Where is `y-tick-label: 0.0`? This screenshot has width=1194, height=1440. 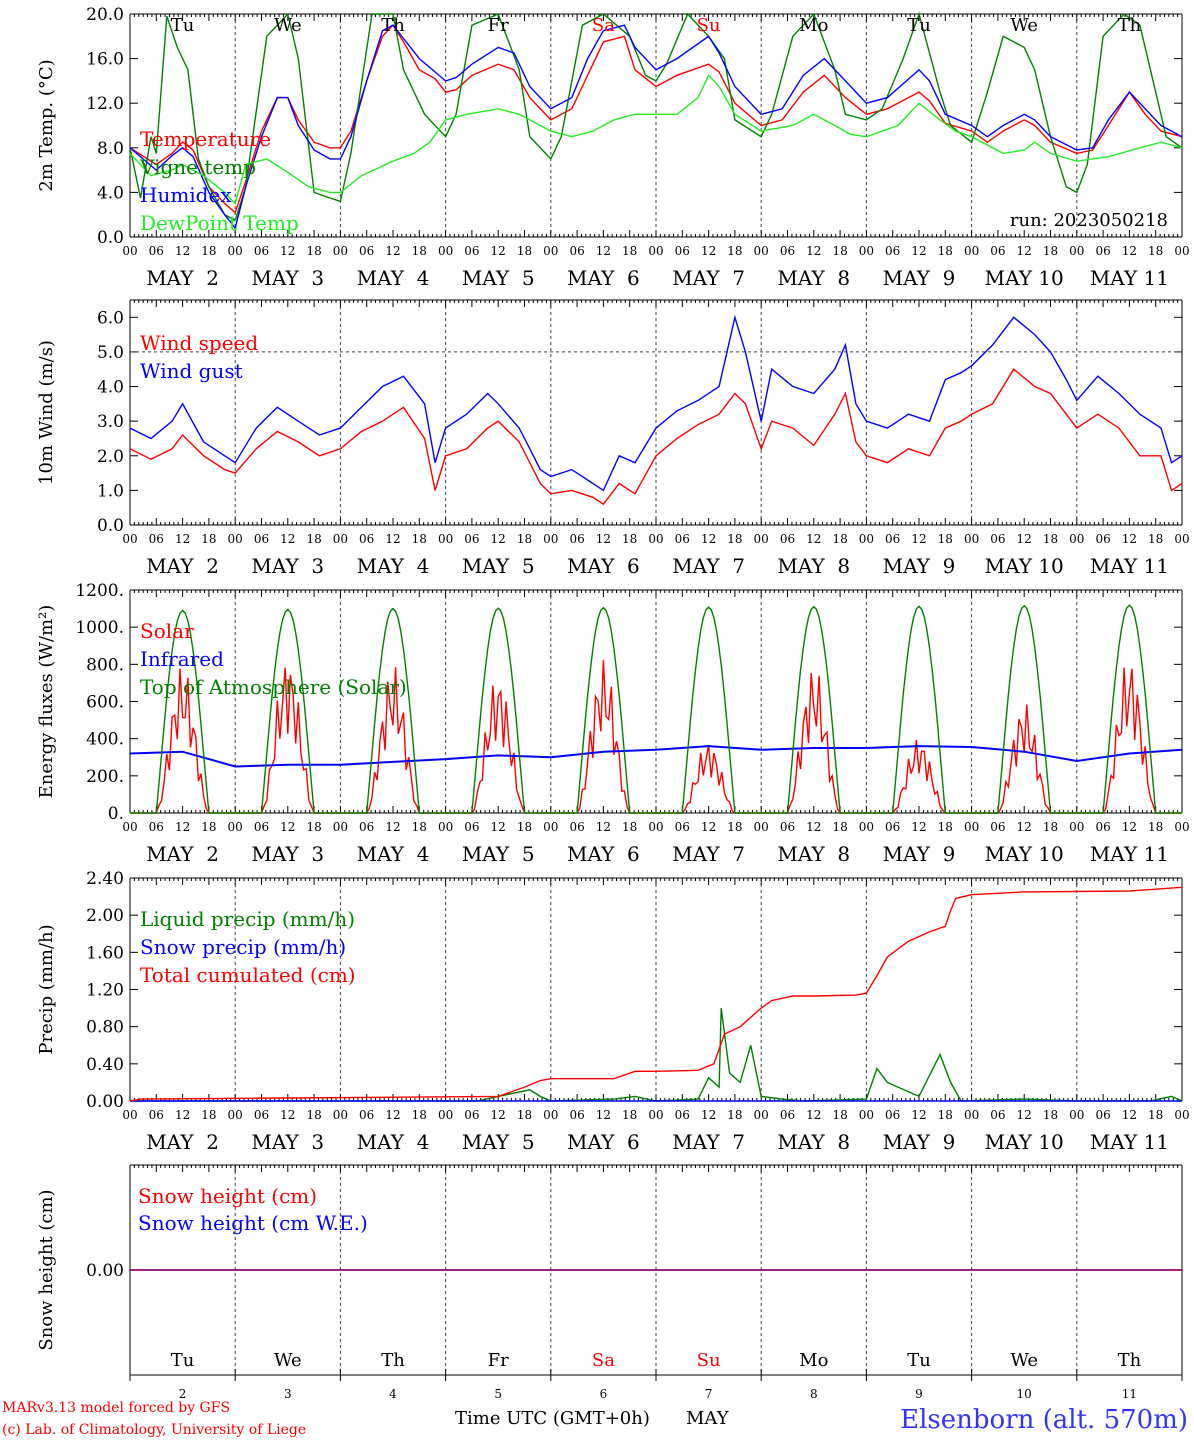 y-tick-label: 0.0 is located at coordinates (110, 238).